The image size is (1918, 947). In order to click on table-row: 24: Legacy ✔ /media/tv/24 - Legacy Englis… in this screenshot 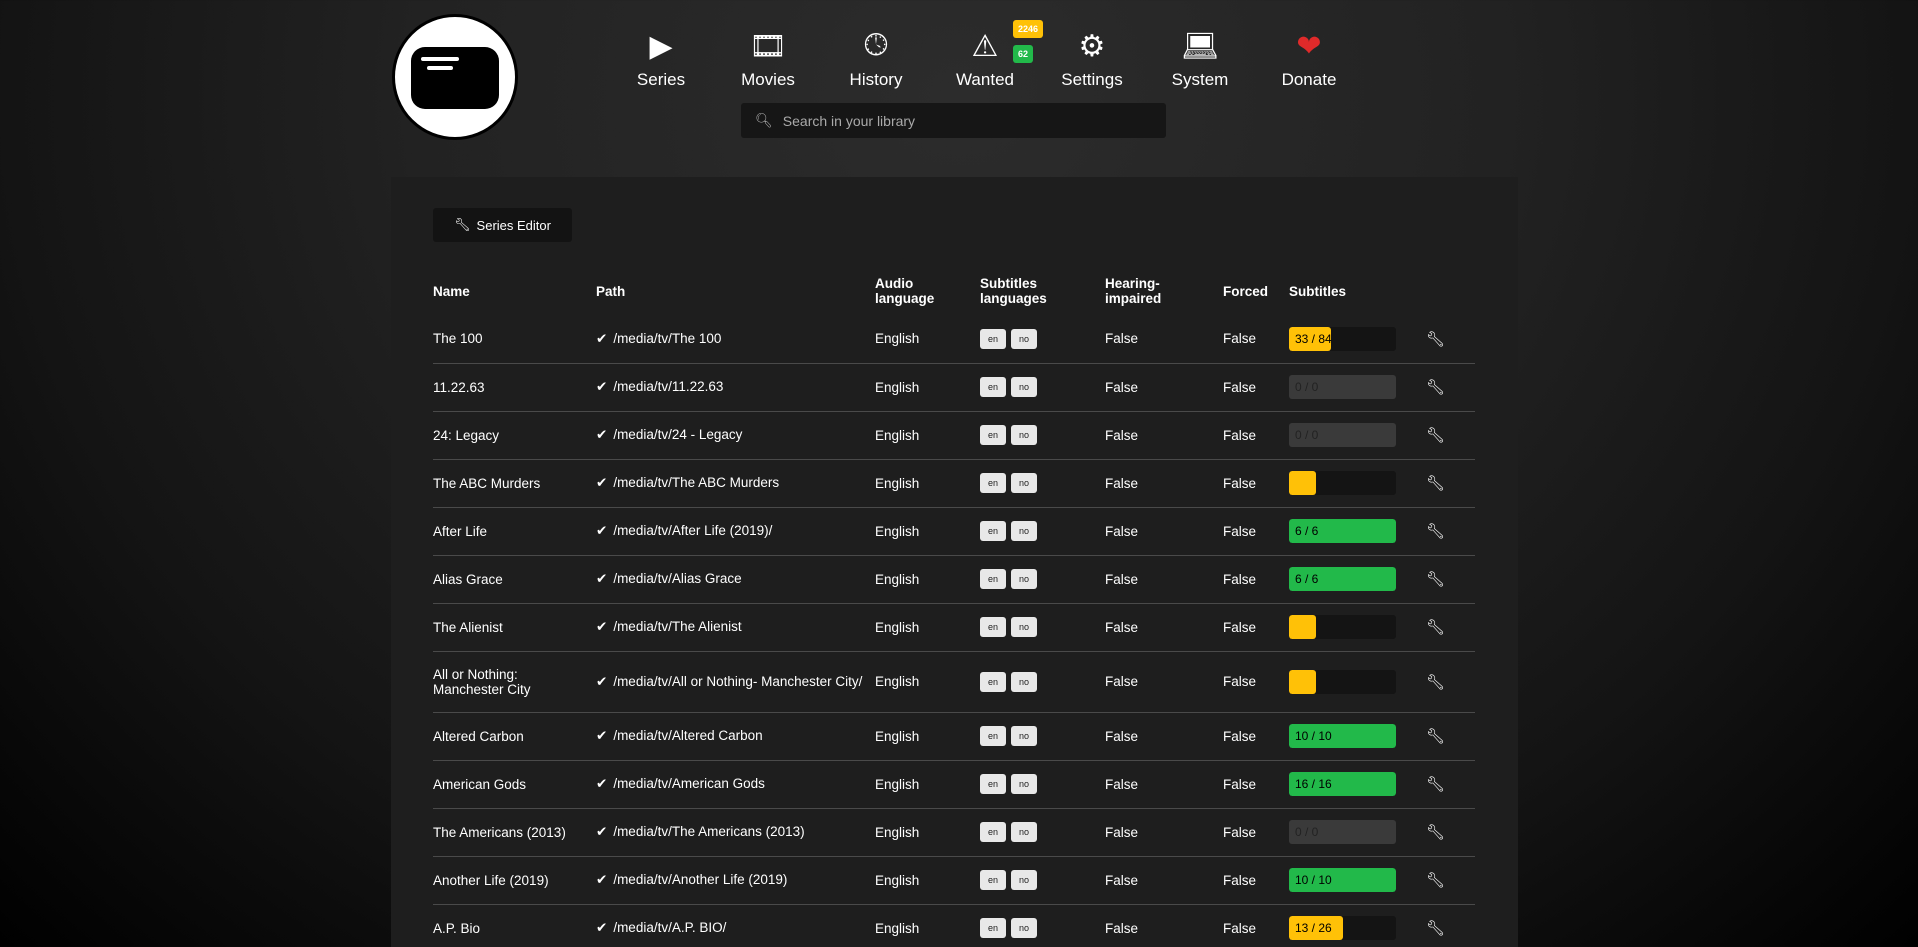, I will do `click(954, 434)`.